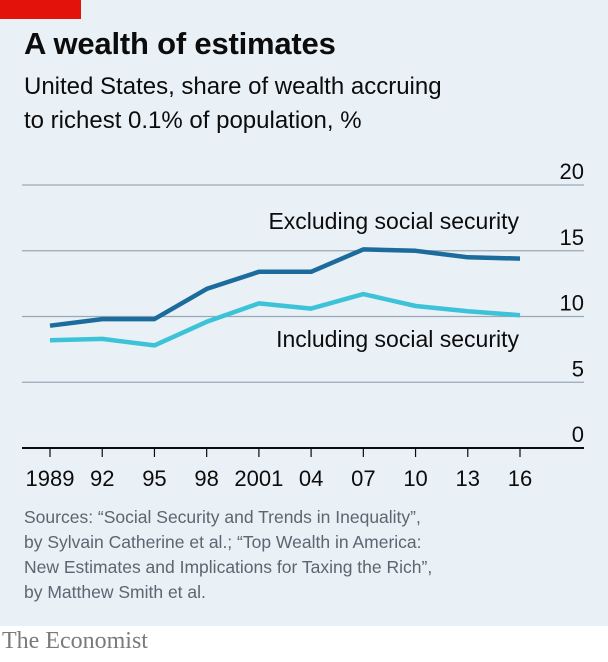 The image size is (608, 662). What do you see at coordinates (572, 303) in the screenshot?
I see `y-tick-label-10: 10` at bounding box center [572, 303].